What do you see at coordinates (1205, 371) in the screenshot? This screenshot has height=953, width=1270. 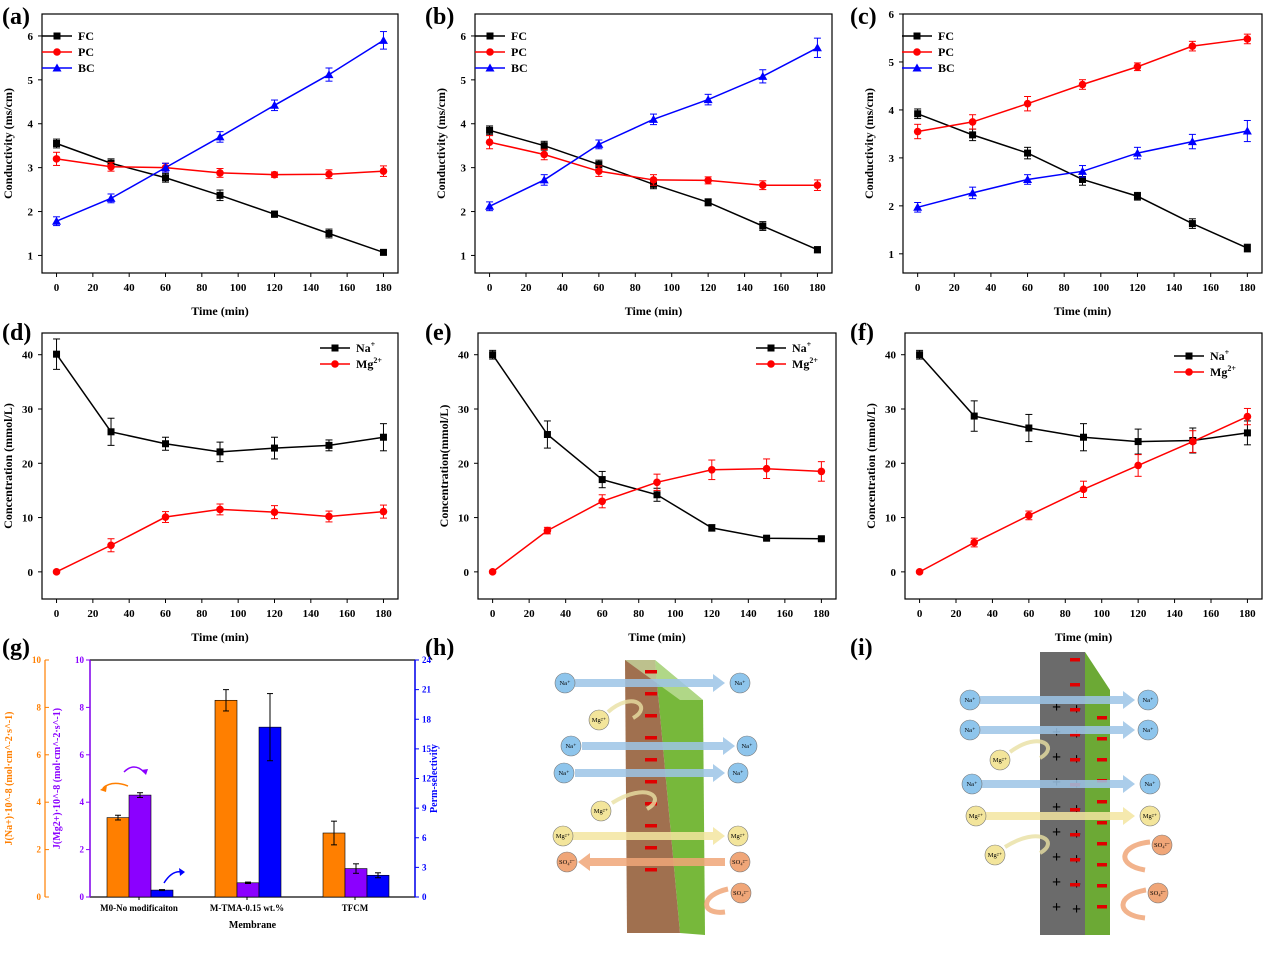 I see `legend-entry-mg2: Mg2+` at bounding box center [1205, 371].